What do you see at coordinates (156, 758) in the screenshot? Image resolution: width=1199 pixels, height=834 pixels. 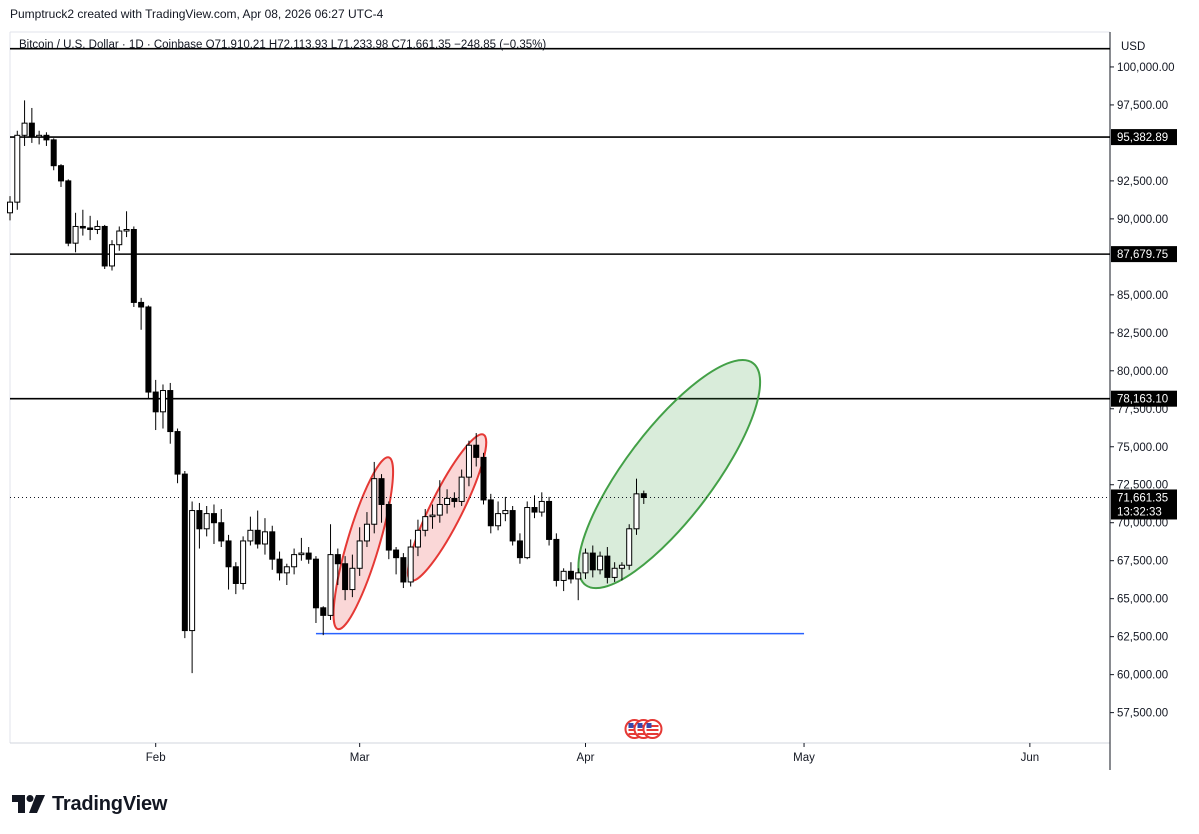 I see `time-axis-label: Feb` at bounding box center [156, 758].